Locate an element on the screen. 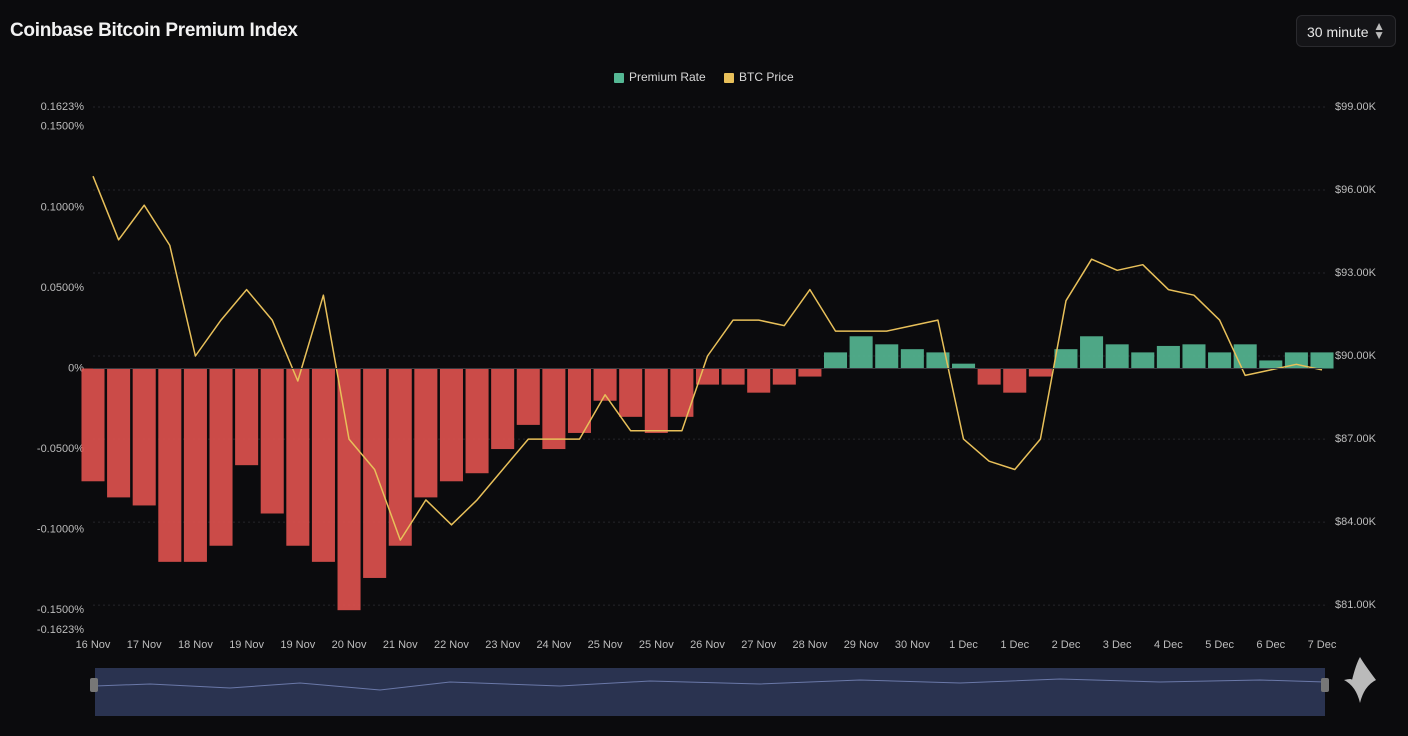 Image resolution: width=1408 pixels, height=736 pixels. x-tick-label: 4 Dec is located at coordinates (1168, 645).